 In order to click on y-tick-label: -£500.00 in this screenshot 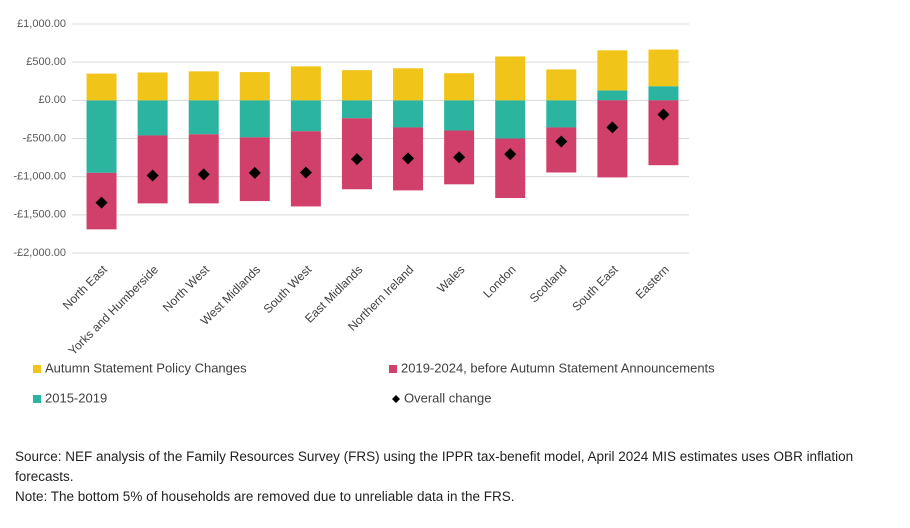, I will do `click(44, 138)`.